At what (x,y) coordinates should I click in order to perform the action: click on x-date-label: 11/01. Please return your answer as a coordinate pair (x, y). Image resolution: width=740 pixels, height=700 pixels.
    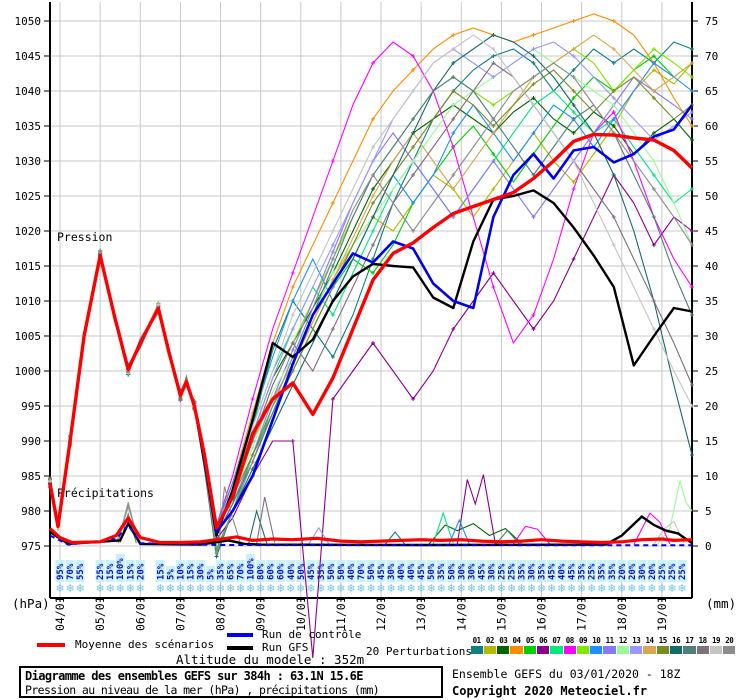
    Looking at the image, I should click on (341, 613).